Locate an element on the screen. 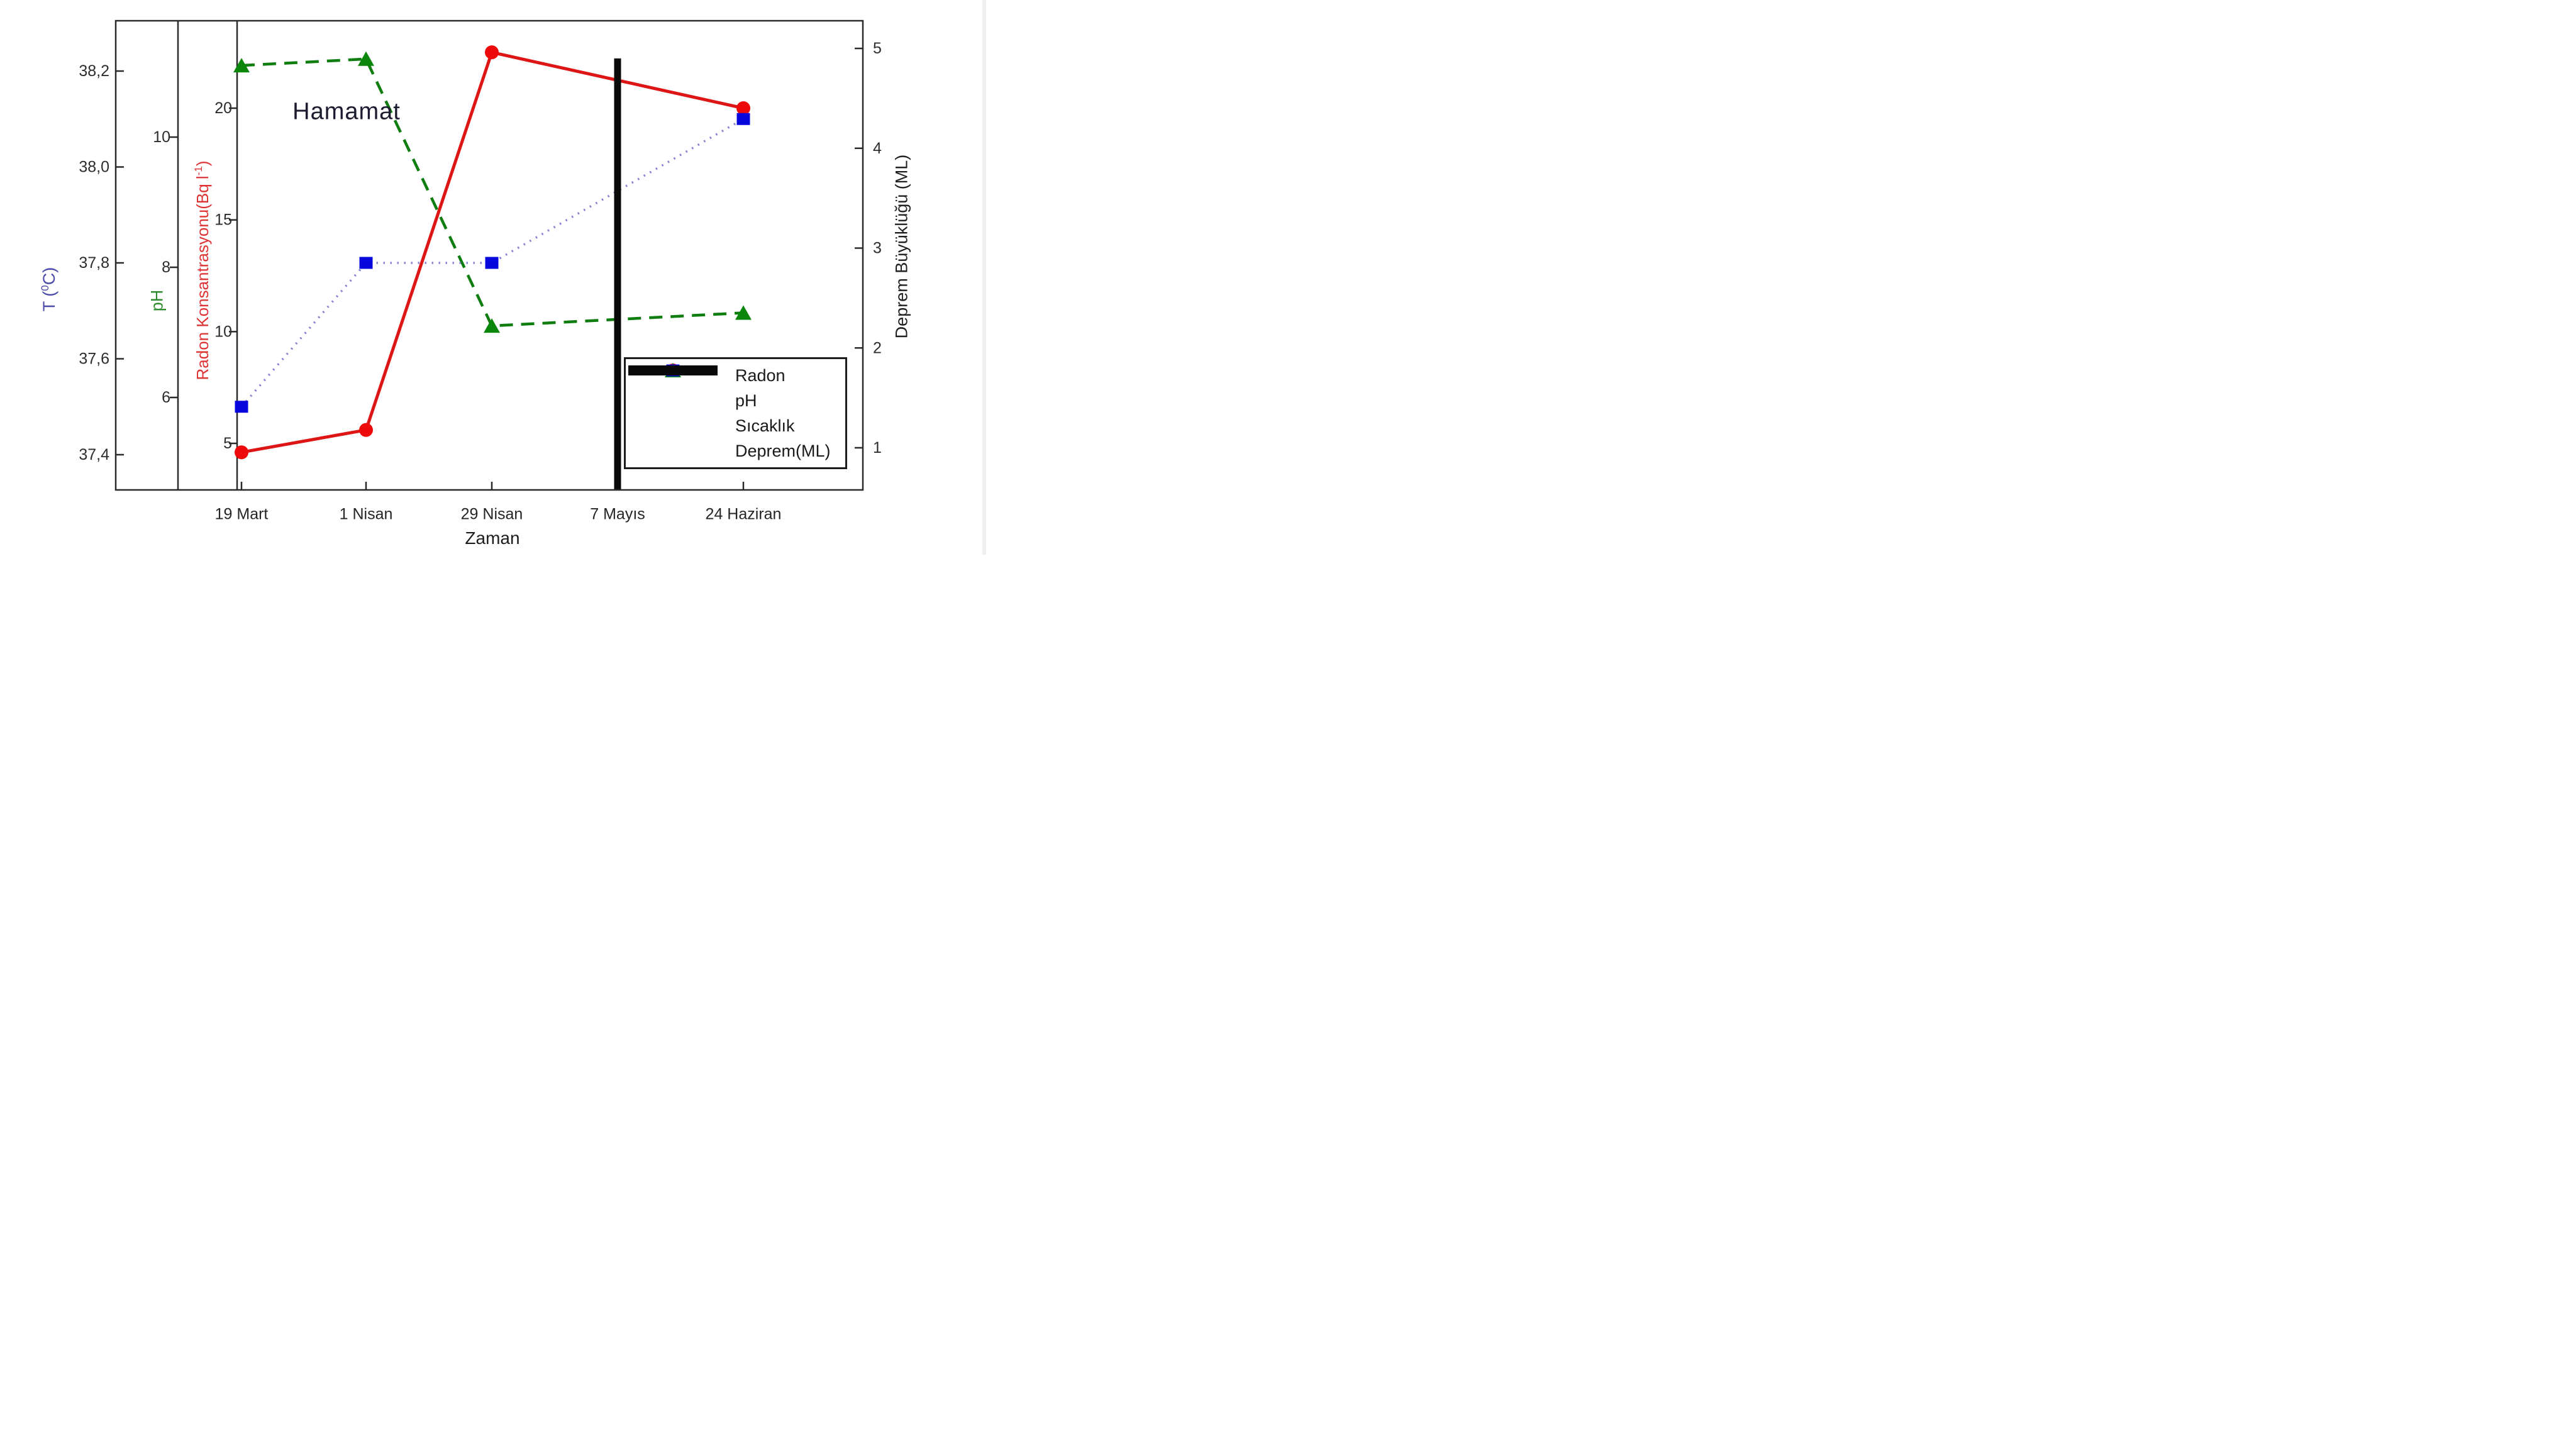 This screenshot has width=2576, height=1449. x-tick-label: 24 Haziran is located at coordinates (744, 514).